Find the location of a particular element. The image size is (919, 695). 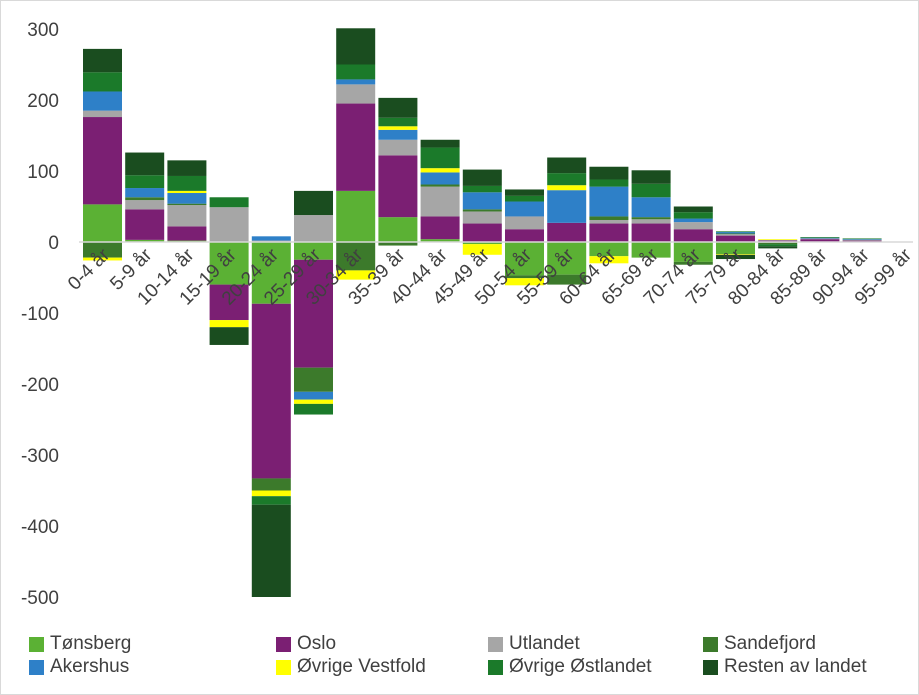

legend-item: Oslo is located at coordinates (306, 644).